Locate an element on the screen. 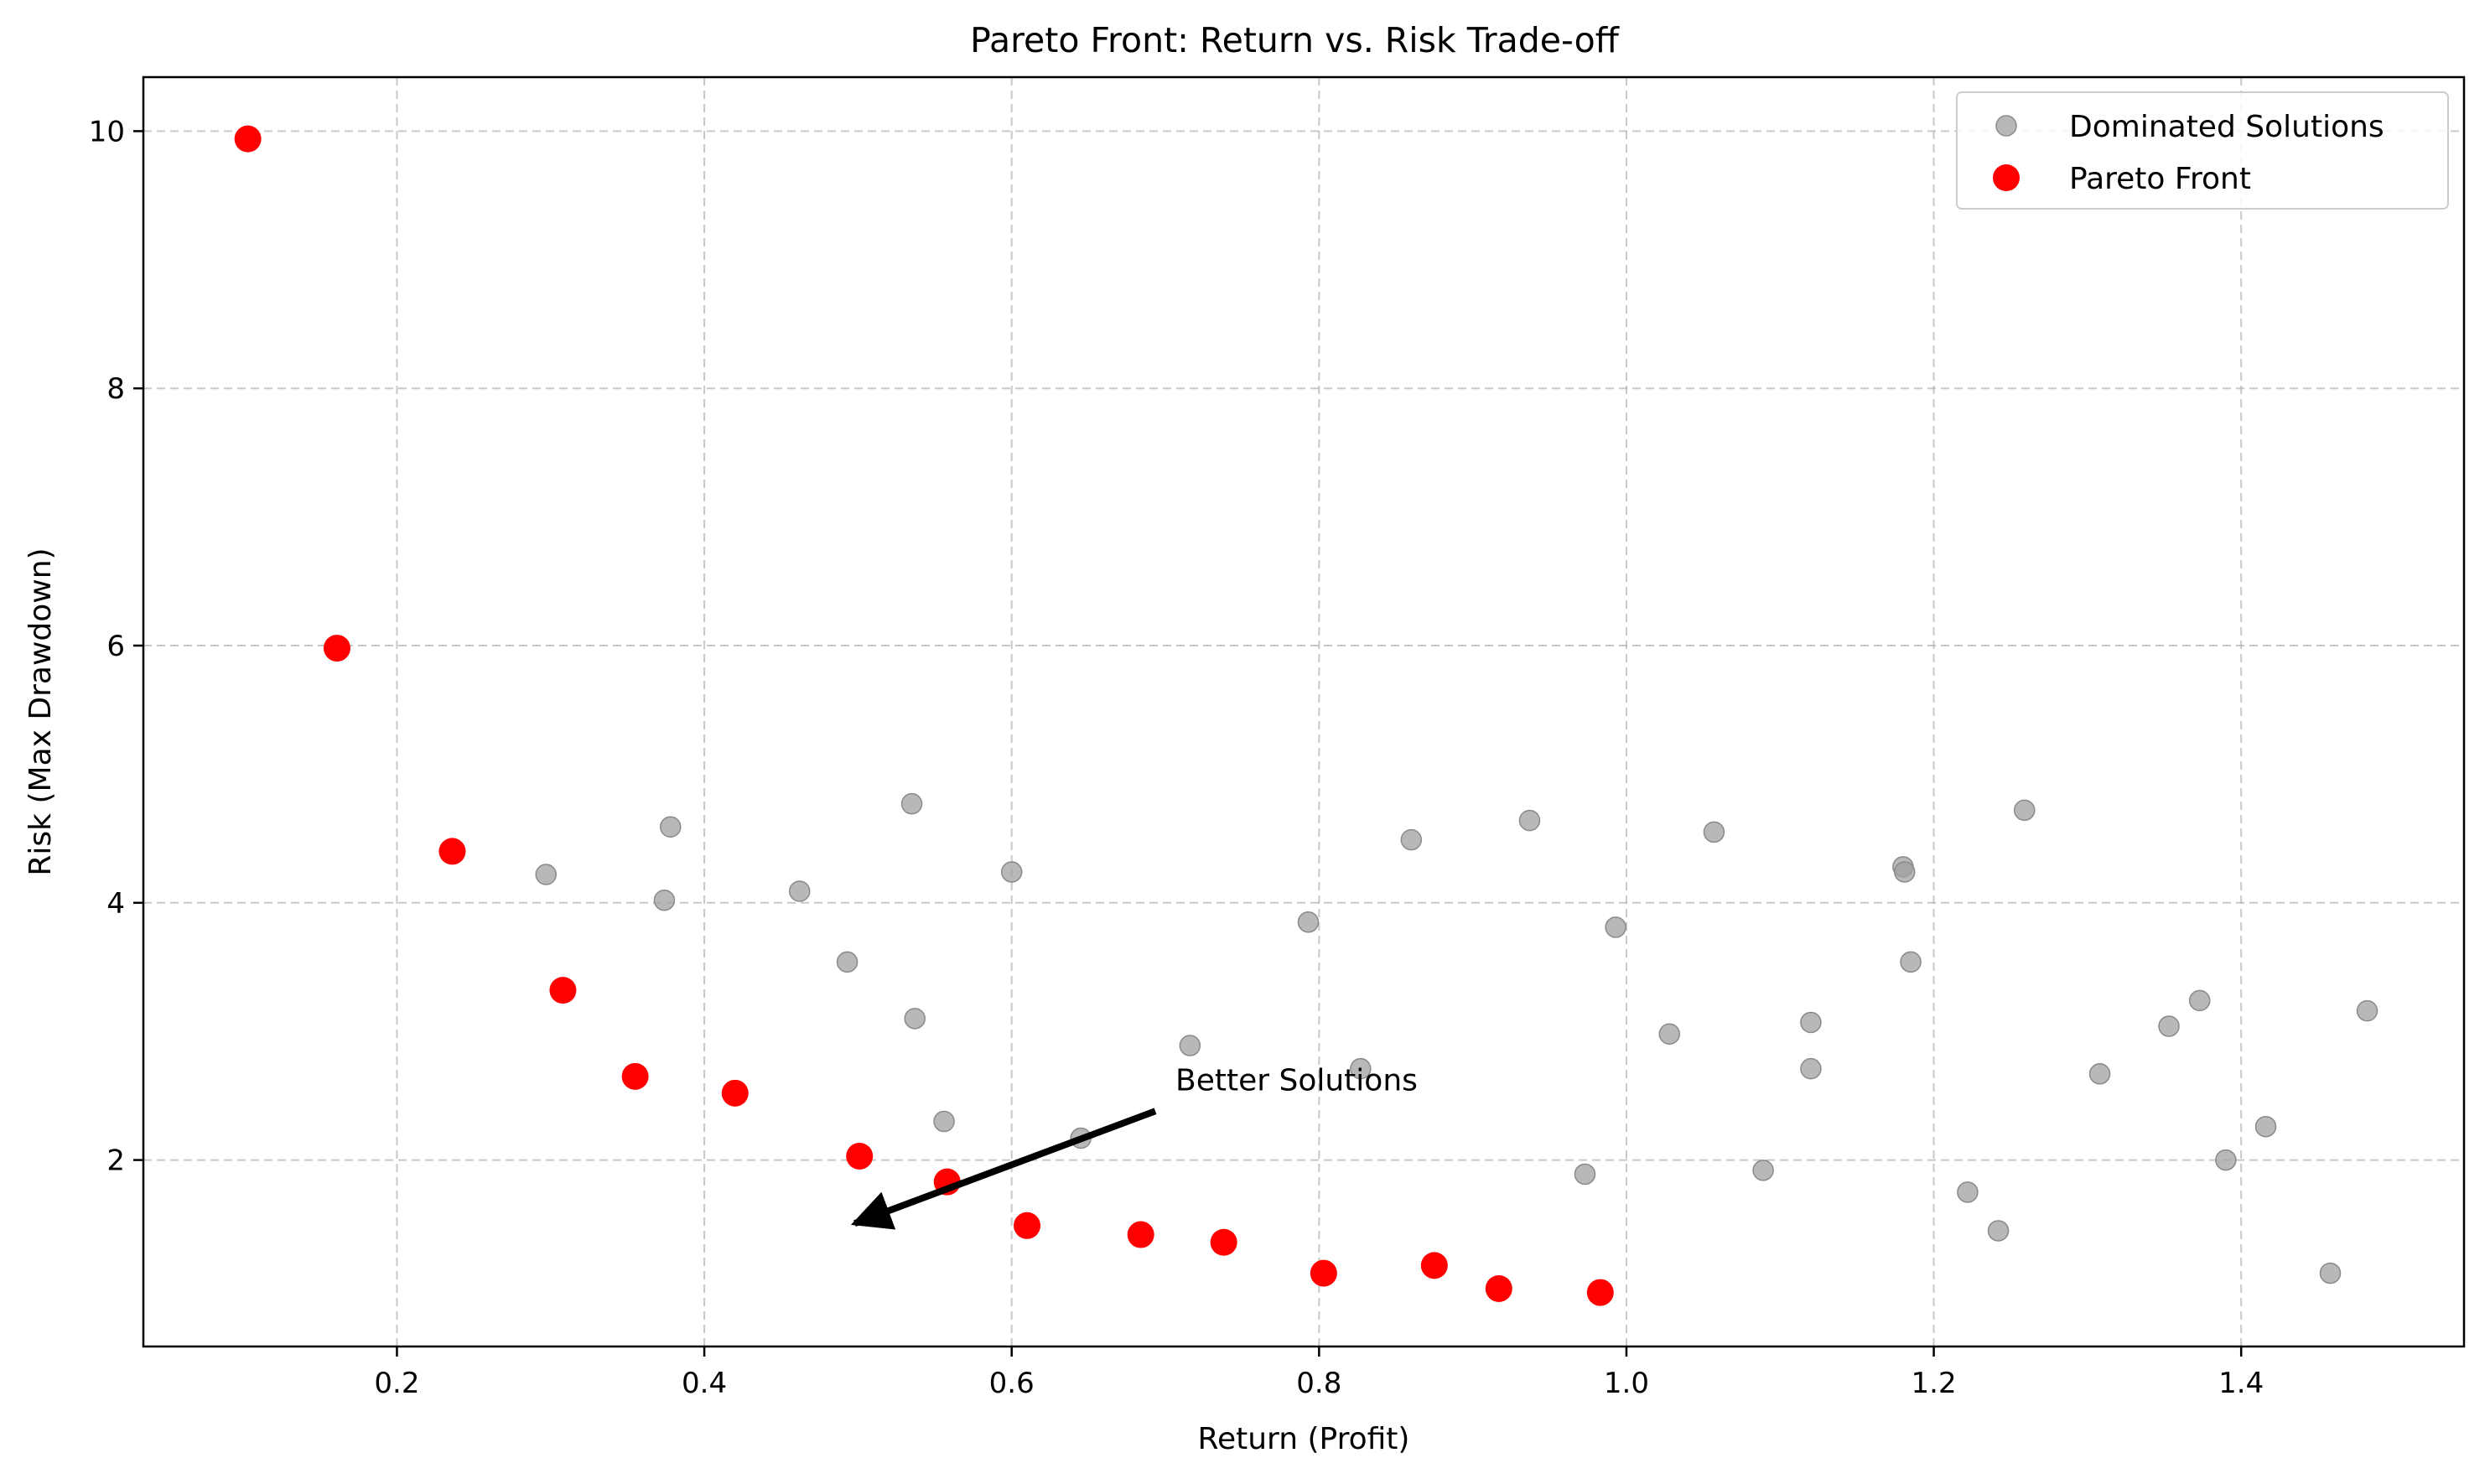  legend-frame is located at coordinates (2202, 150).